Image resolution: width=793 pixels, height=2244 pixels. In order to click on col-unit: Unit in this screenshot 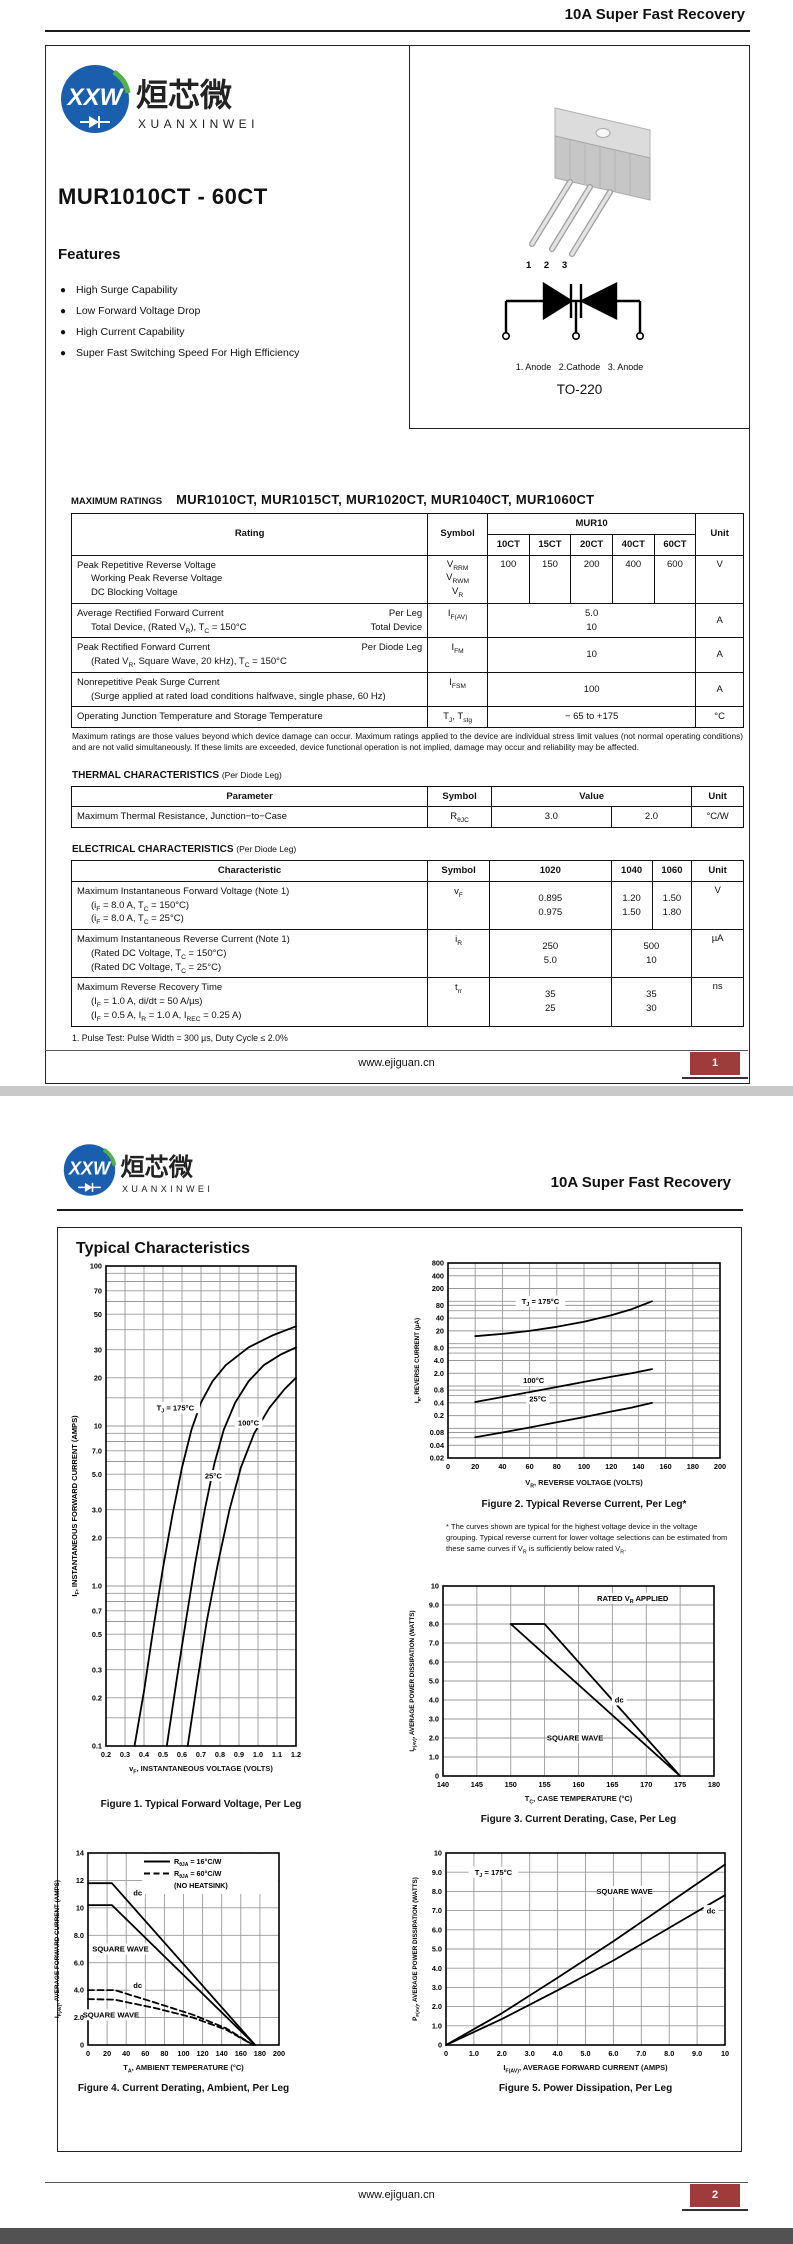, I will do `click(717, 796)`.